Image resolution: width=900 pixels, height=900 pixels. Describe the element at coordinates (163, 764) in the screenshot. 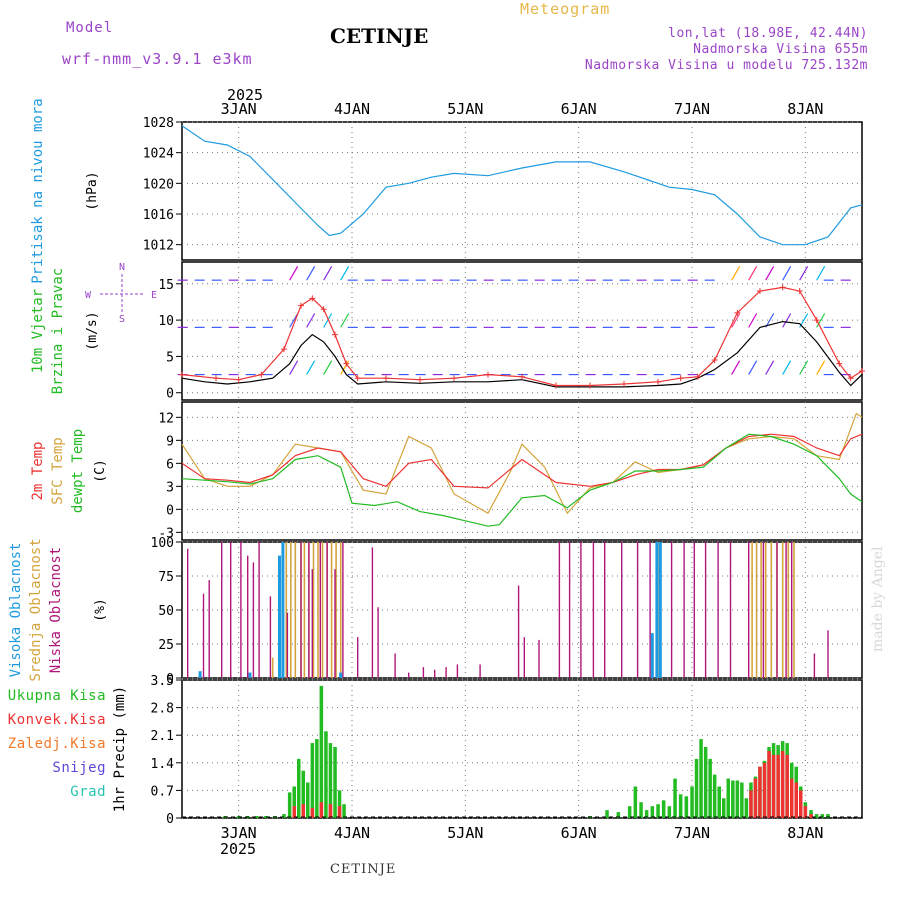

I see `y-tick-label: 1.4` at that location.